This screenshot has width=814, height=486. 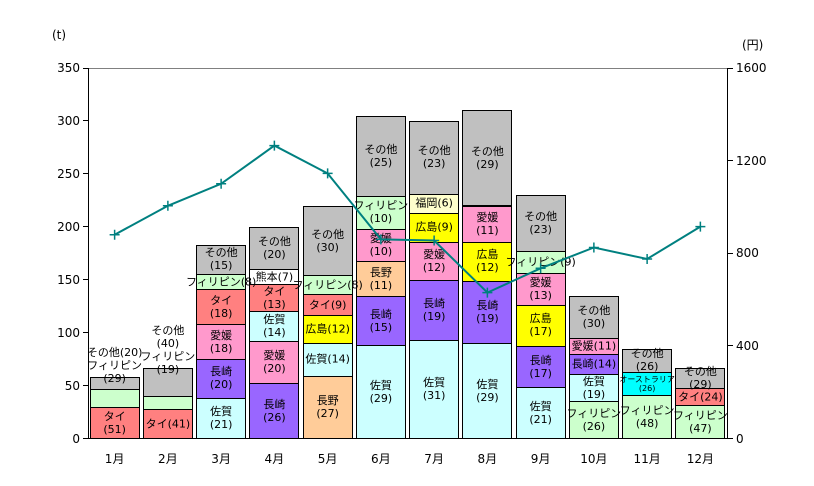 What do you see at coordinates (59, 35) in the screenshot?
I see `left-axis-unit: (t)` at bounding box center [59, 35].